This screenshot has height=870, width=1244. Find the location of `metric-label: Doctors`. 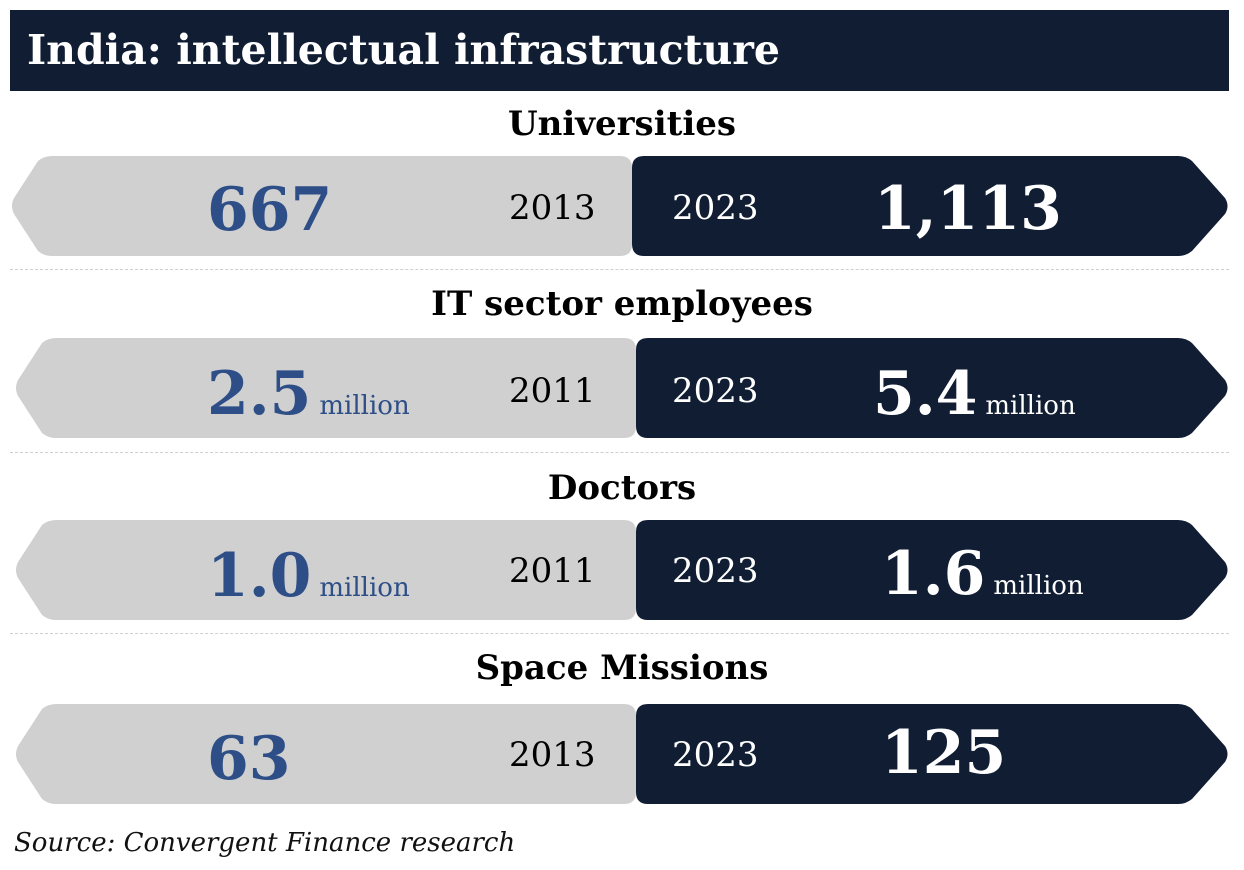

metric-label: Doctors is located at coordinates (622, 488).